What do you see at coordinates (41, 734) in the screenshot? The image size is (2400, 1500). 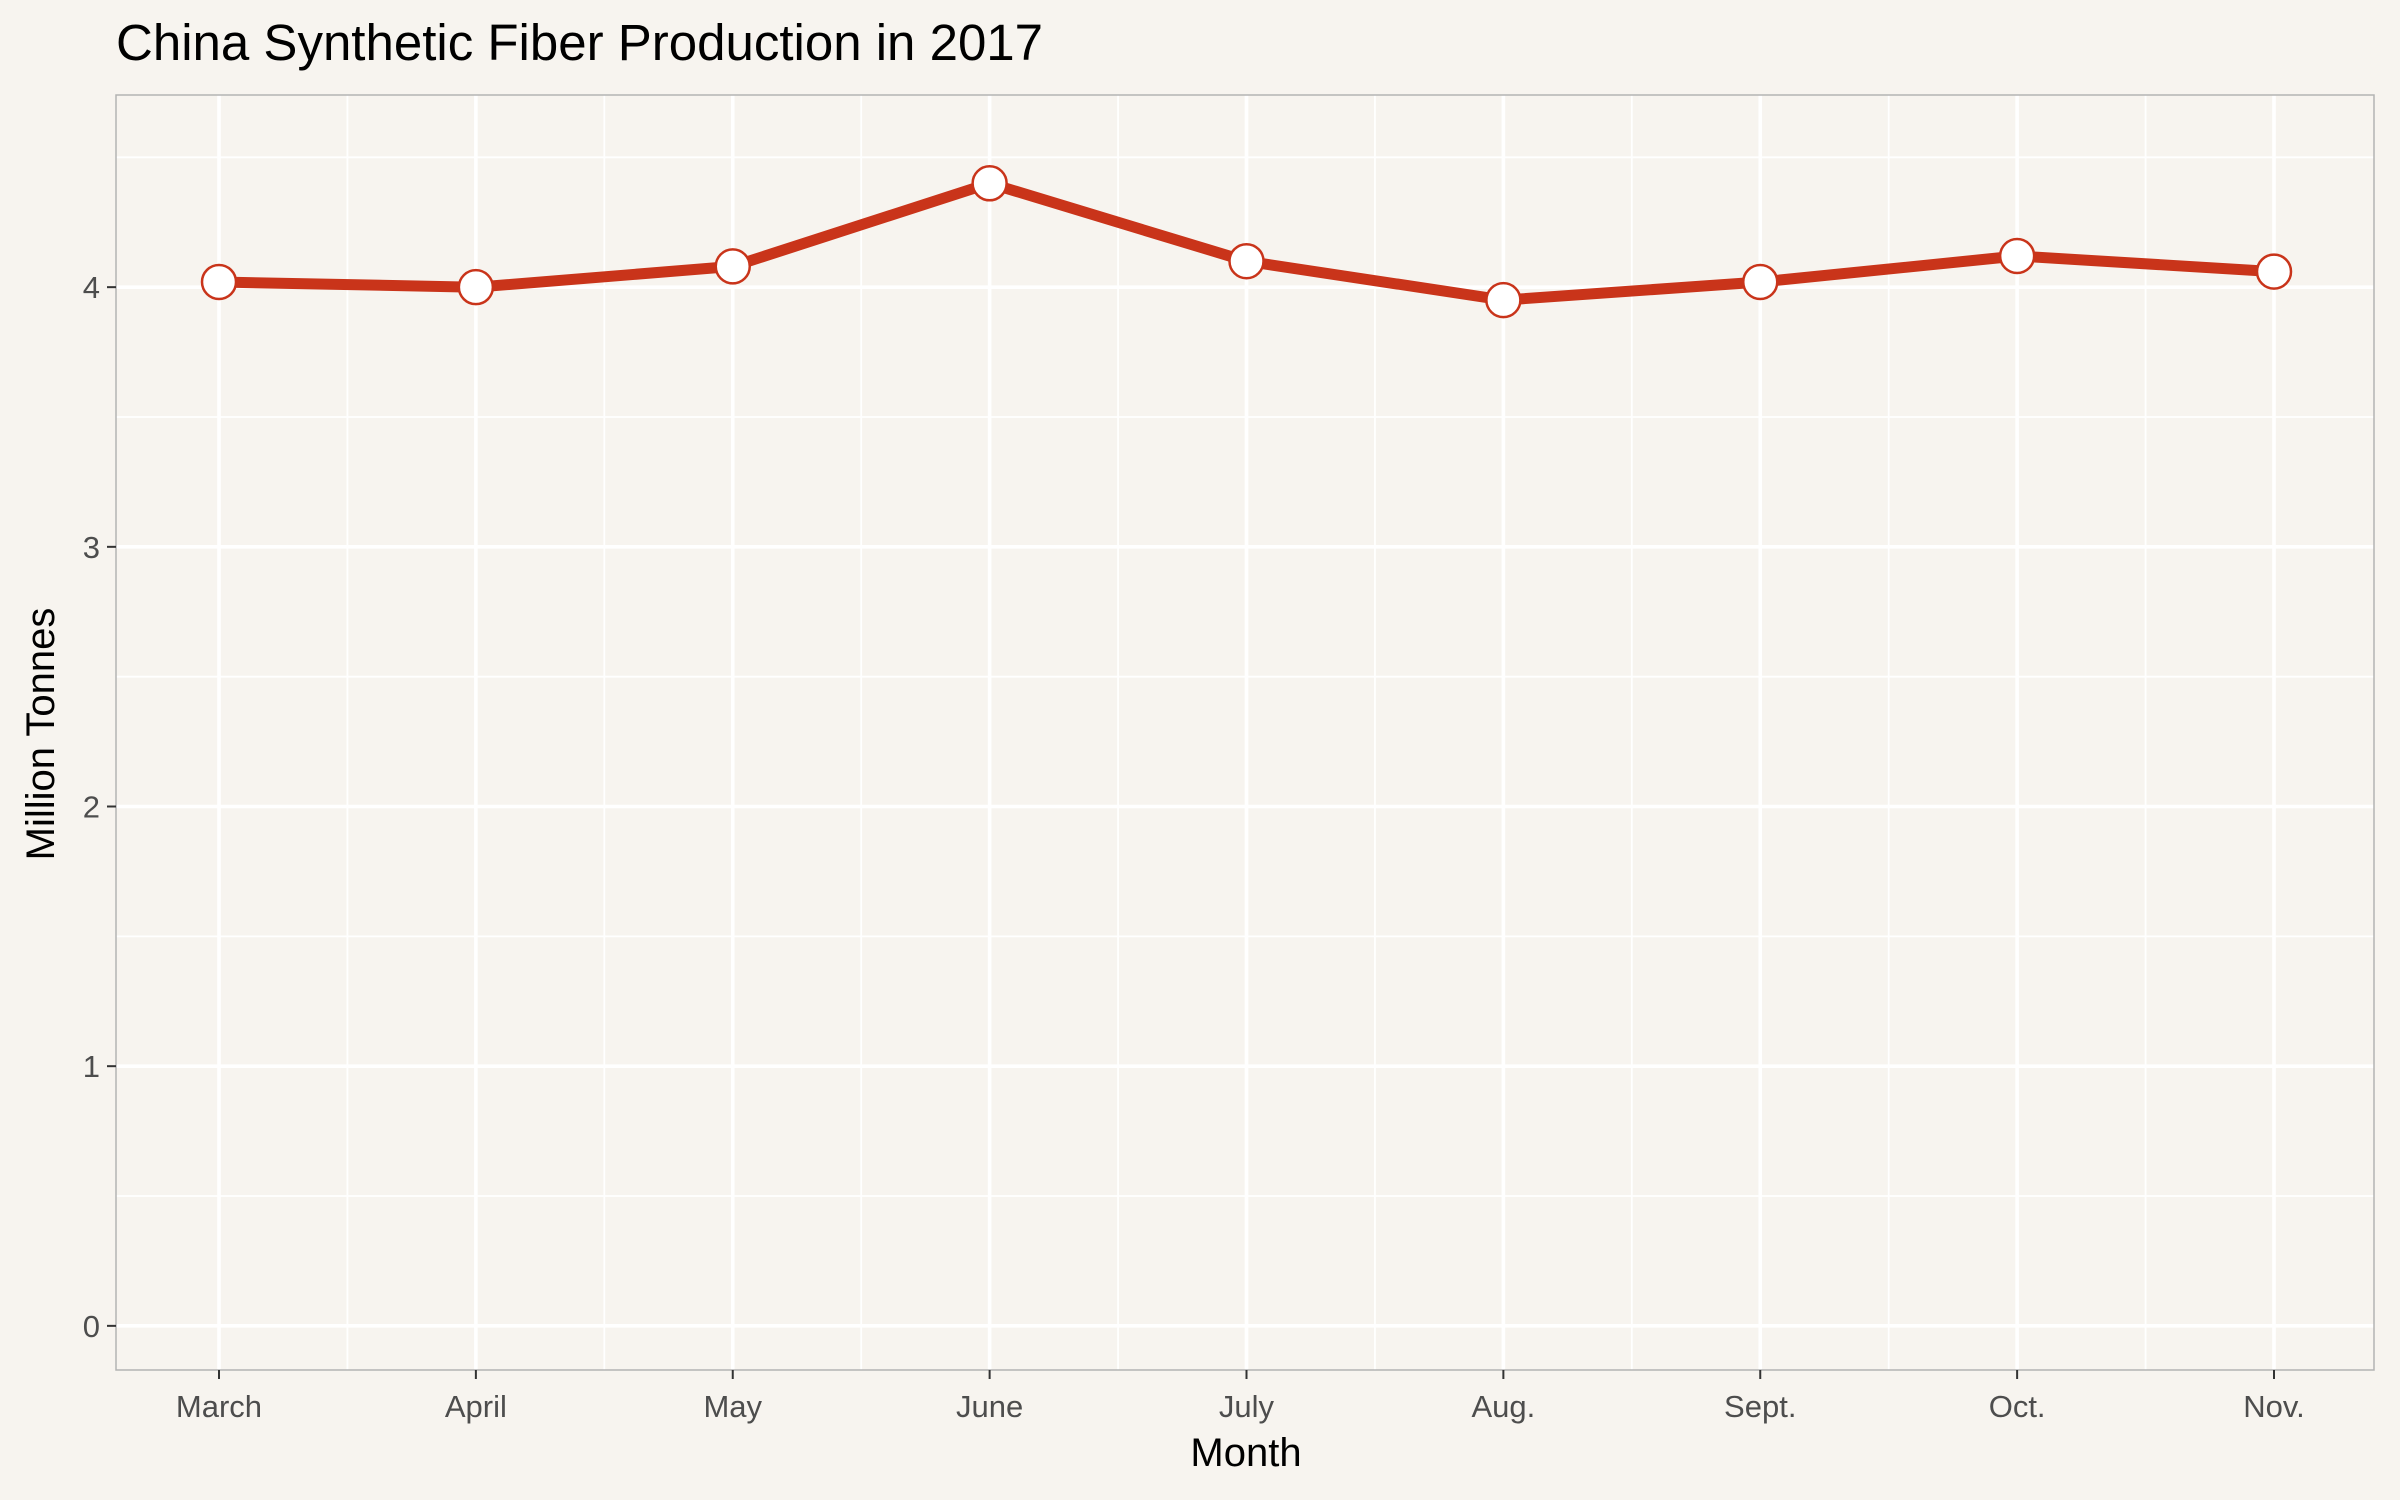 I see `y-axis-title: Million Tonnes` at bounding box center [41, 734].